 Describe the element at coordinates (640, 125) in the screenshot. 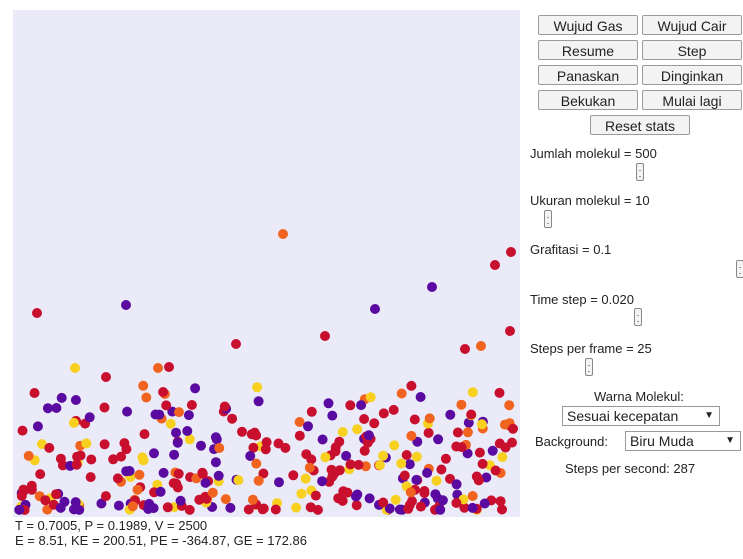

I see `reset-stats-button: Reset stats` at that location.